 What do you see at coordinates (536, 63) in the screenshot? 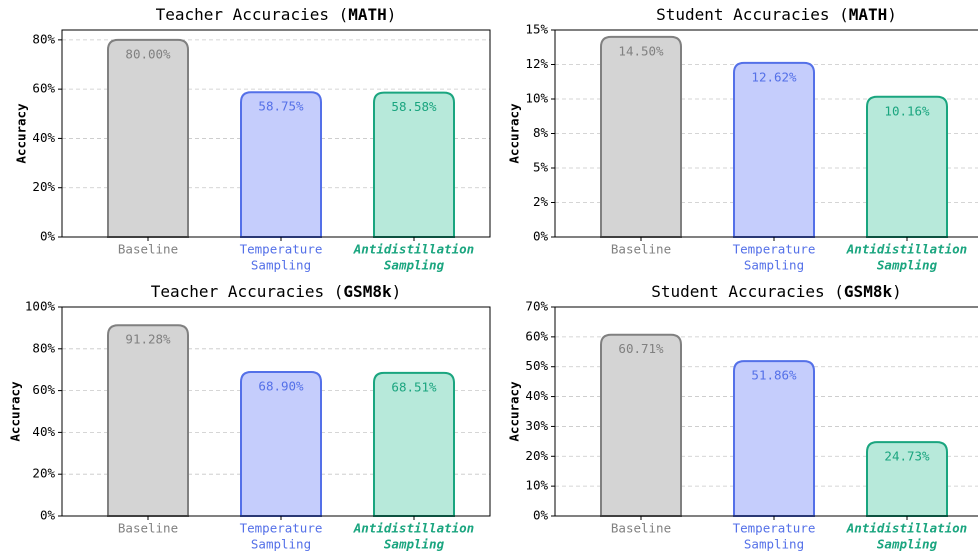
I see `y-tick-label: 12%` at bounding box center [536, 63].